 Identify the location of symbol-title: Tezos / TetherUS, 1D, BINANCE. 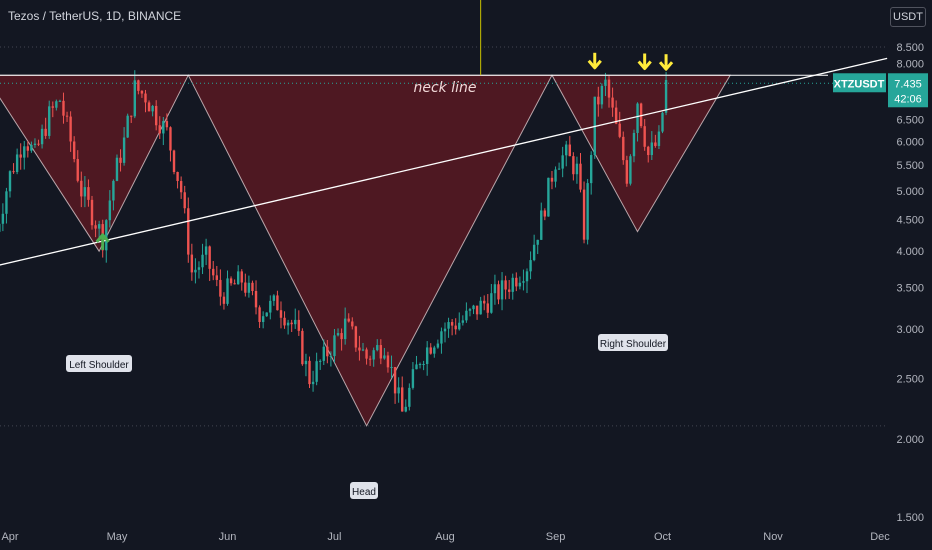
(95, 16).